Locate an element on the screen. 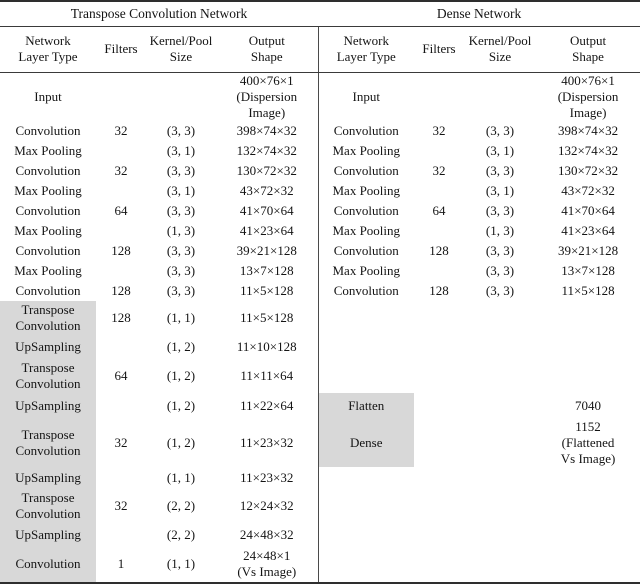 The image size is (640, 587). right-header-output-shape: Output Shape is located at coordinates (588, 49).